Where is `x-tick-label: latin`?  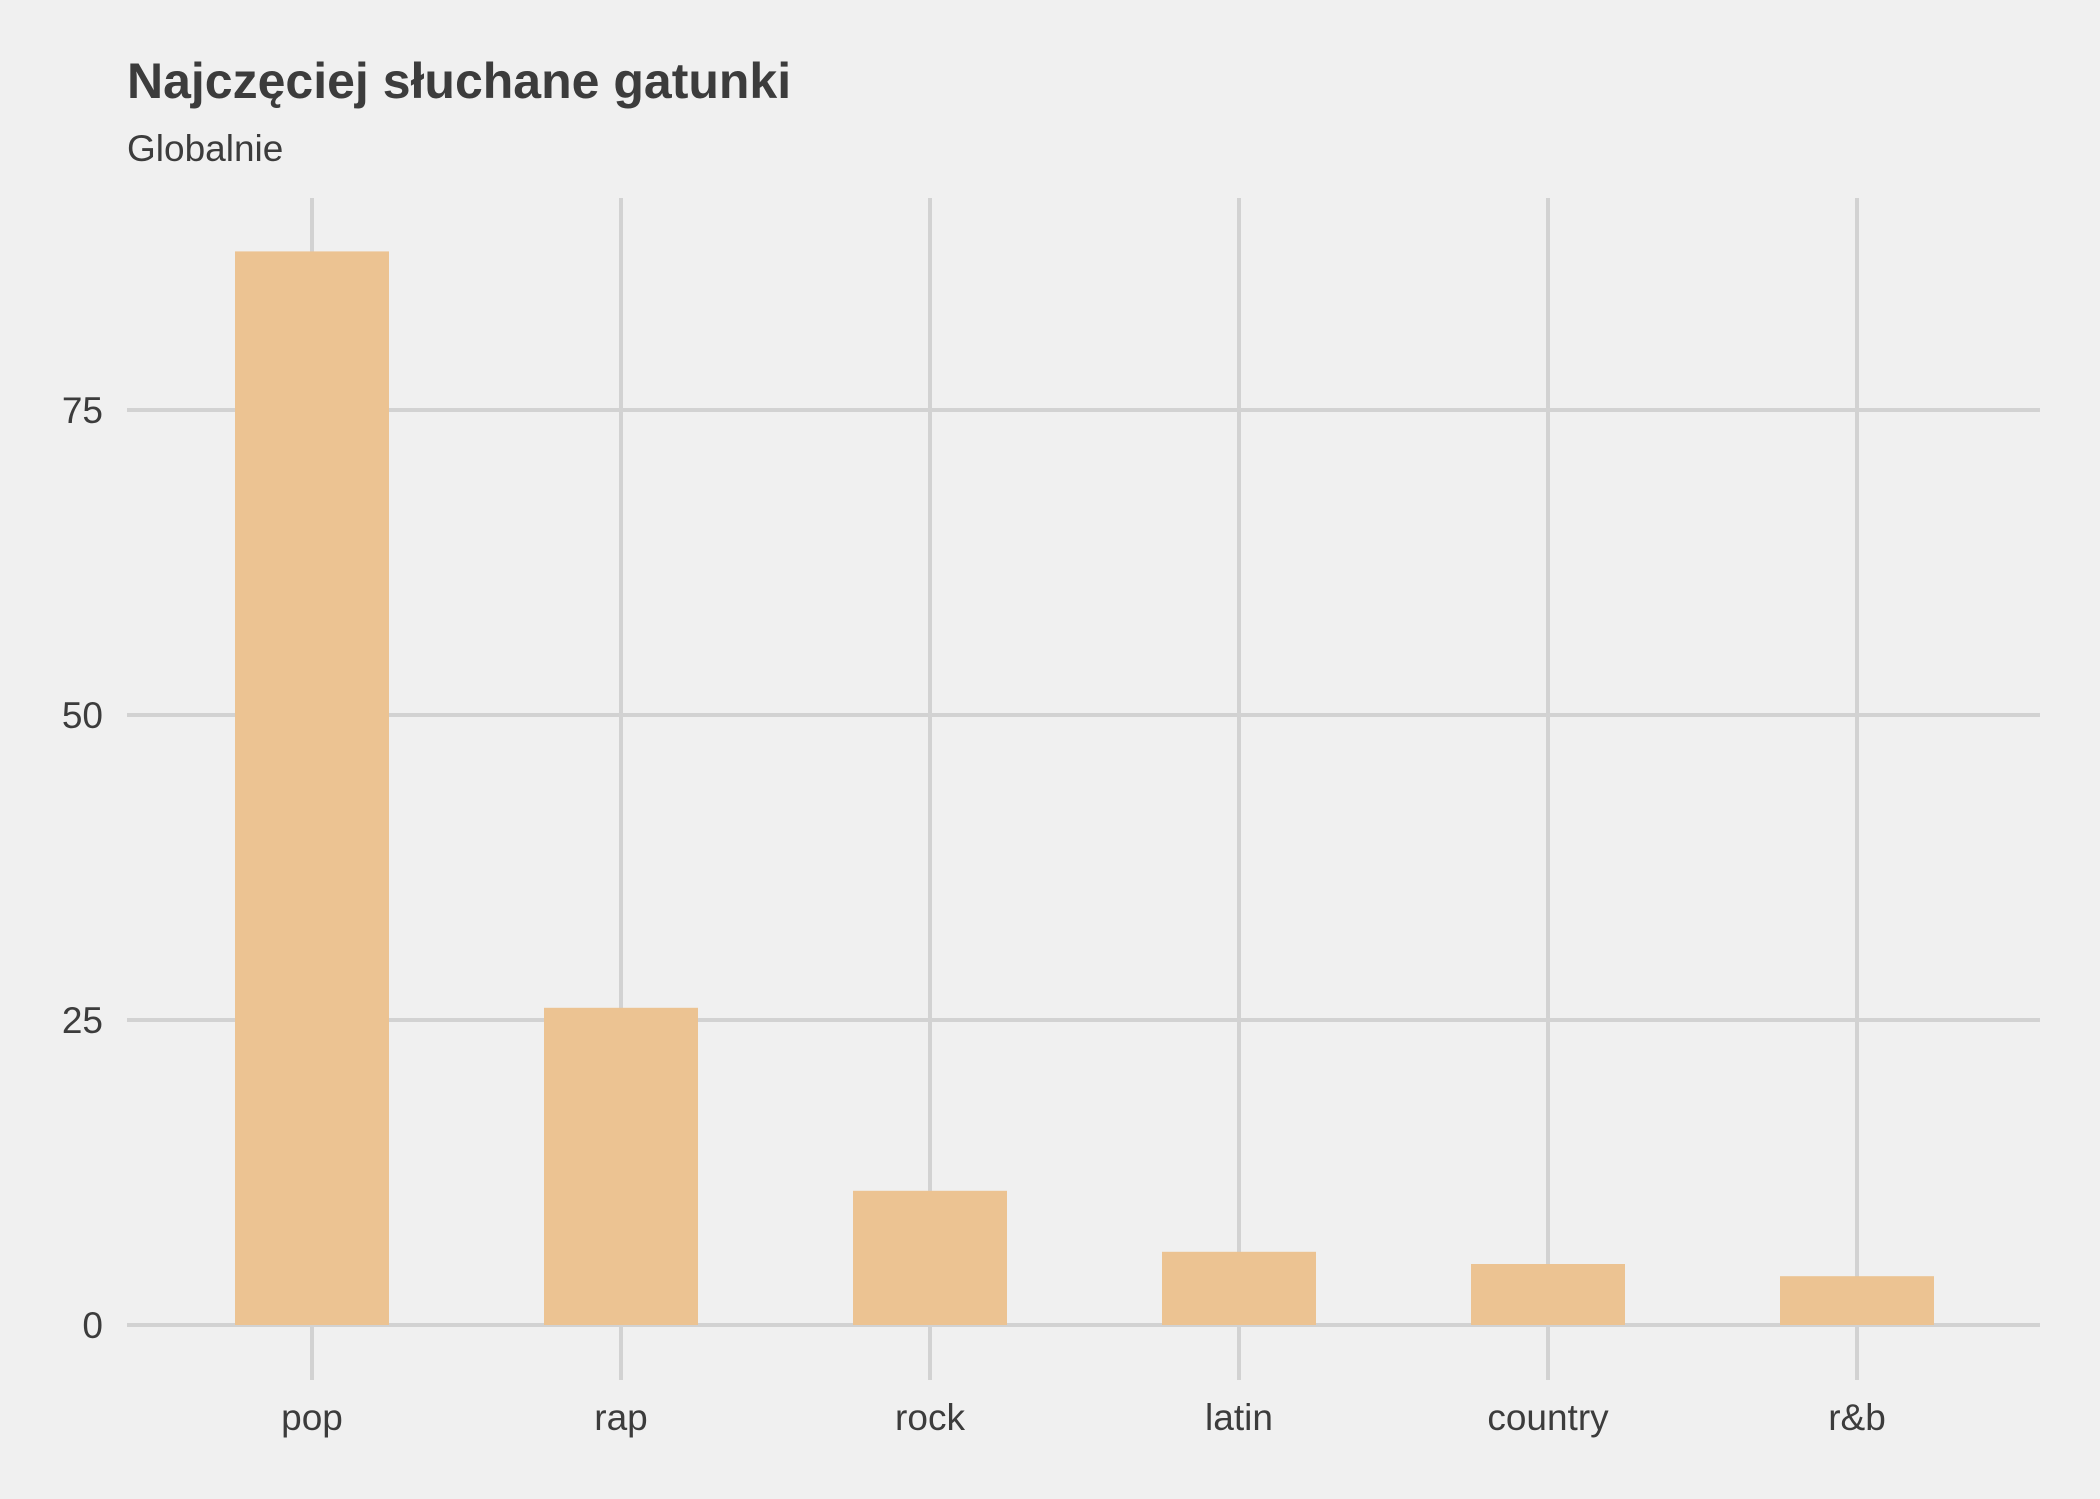 x-tick-label: latin is located at coordinates (1239, 1417).